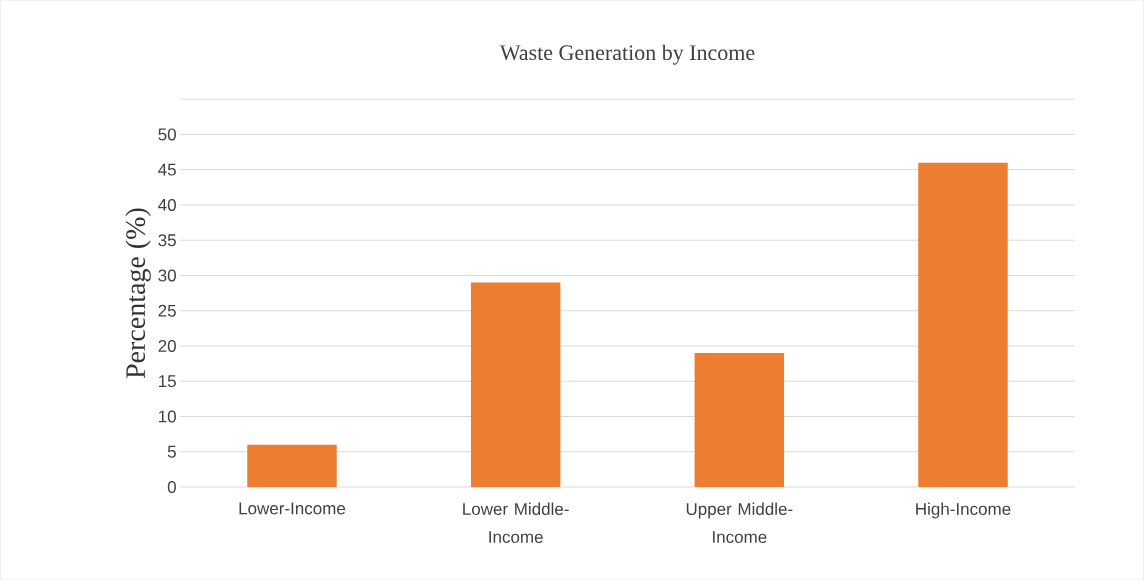 The image size is (1144, 580). What do you see at coordinates (167, 345) in the screenshot?
I see `y-tick-label: 20` at bounding box center [167, 345].